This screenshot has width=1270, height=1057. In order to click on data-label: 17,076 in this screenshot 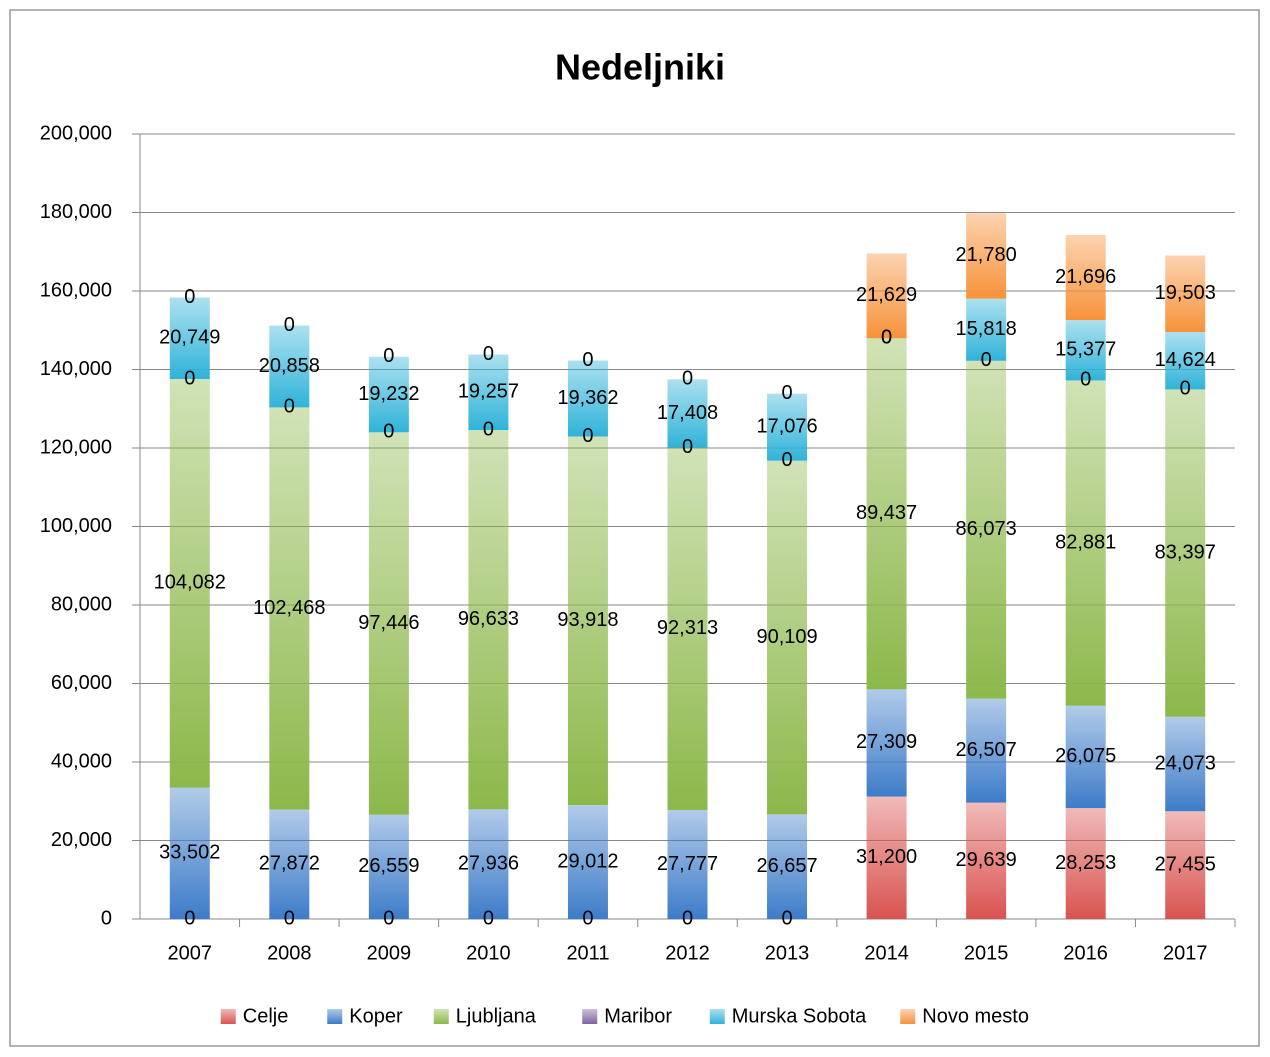, I will do `click(786, 426)`.